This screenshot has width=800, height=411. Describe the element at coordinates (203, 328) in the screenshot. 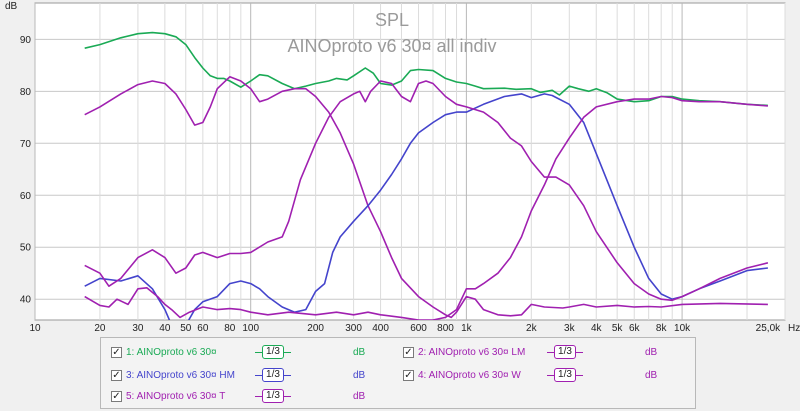

I see `x-tick-label: 60` at that location.